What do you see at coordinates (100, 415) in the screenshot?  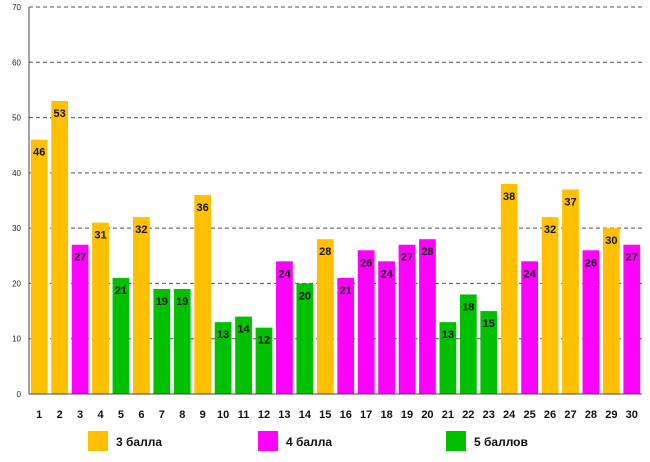 I see `x-tick-label: 4` at bounding box center [100, 415].